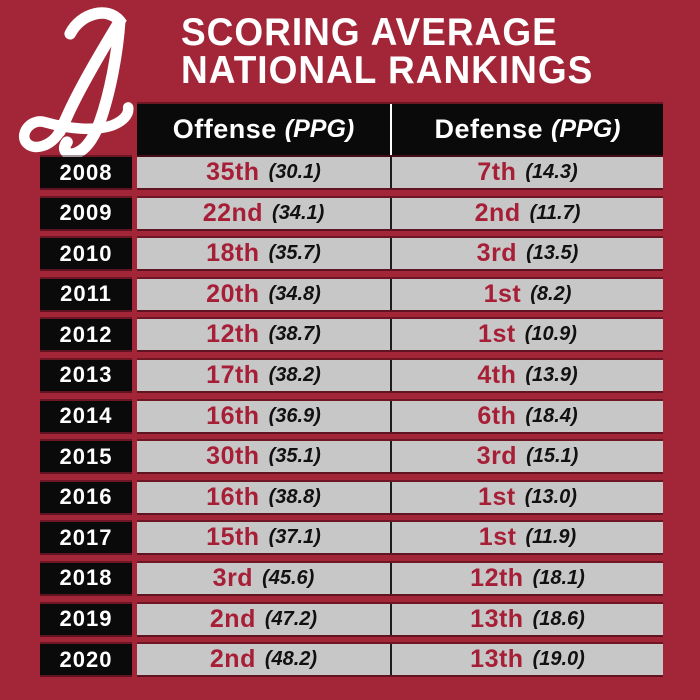 This screenshot has height=700, width=700. Describe the element at coordinates (555, 212) in the screenshot. I see `defense-ppg: (11.7)` at that location.